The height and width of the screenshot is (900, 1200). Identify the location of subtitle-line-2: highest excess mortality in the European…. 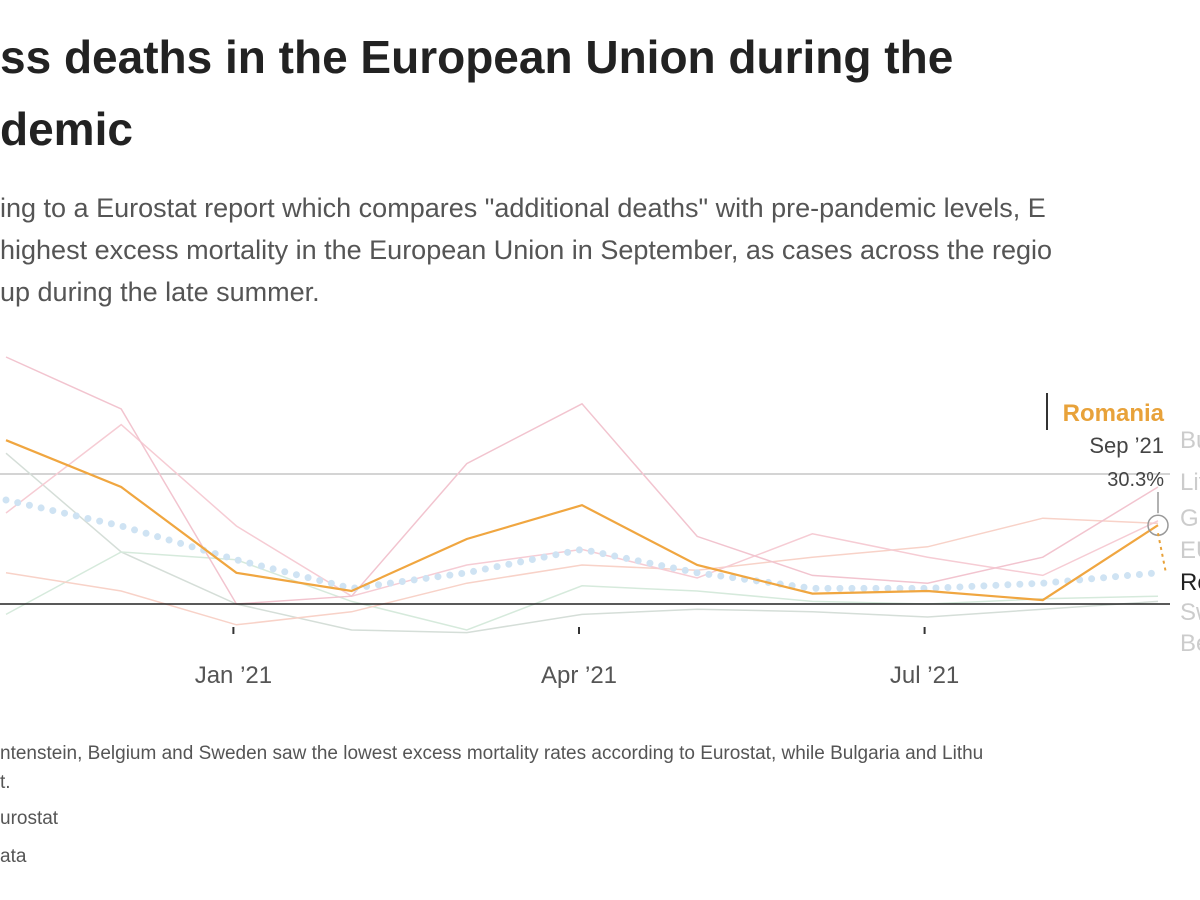
(526, 250).